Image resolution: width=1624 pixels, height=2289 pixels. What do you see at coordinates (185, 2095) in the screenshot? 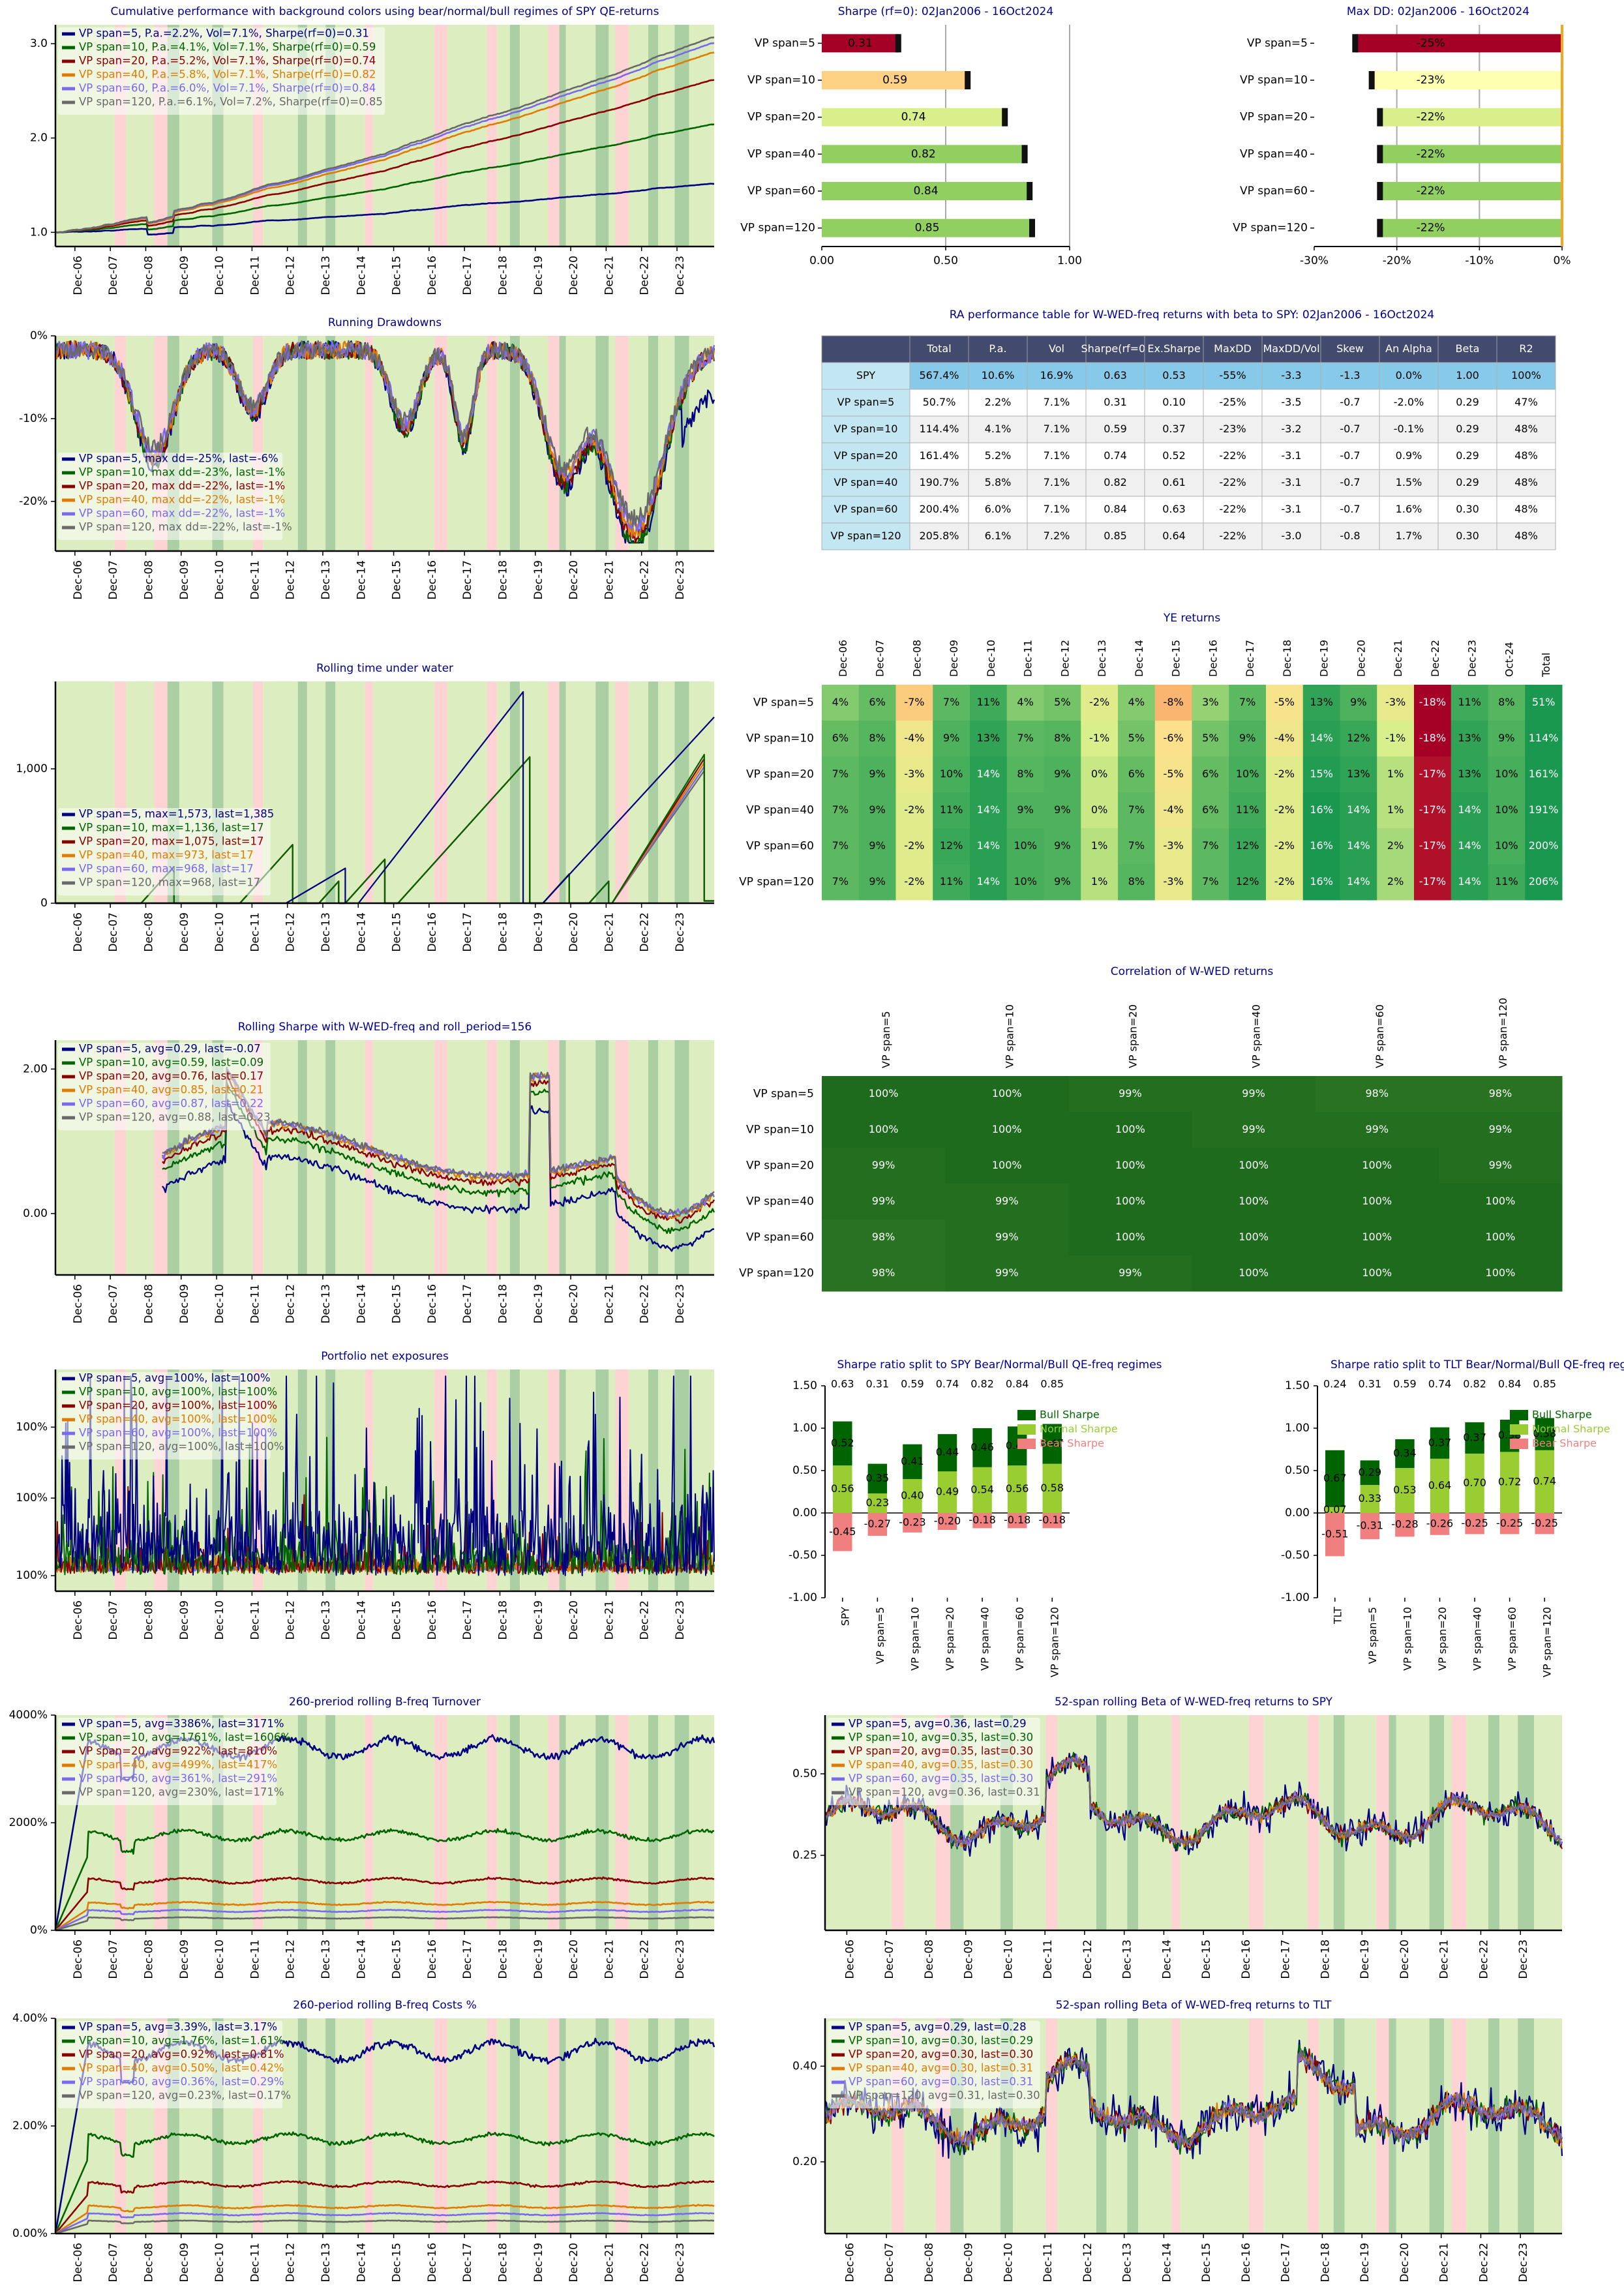
I see `legend-entry: VP span=120, avg=0.23%, last=0.17%` at bounding box center [185, 2095].